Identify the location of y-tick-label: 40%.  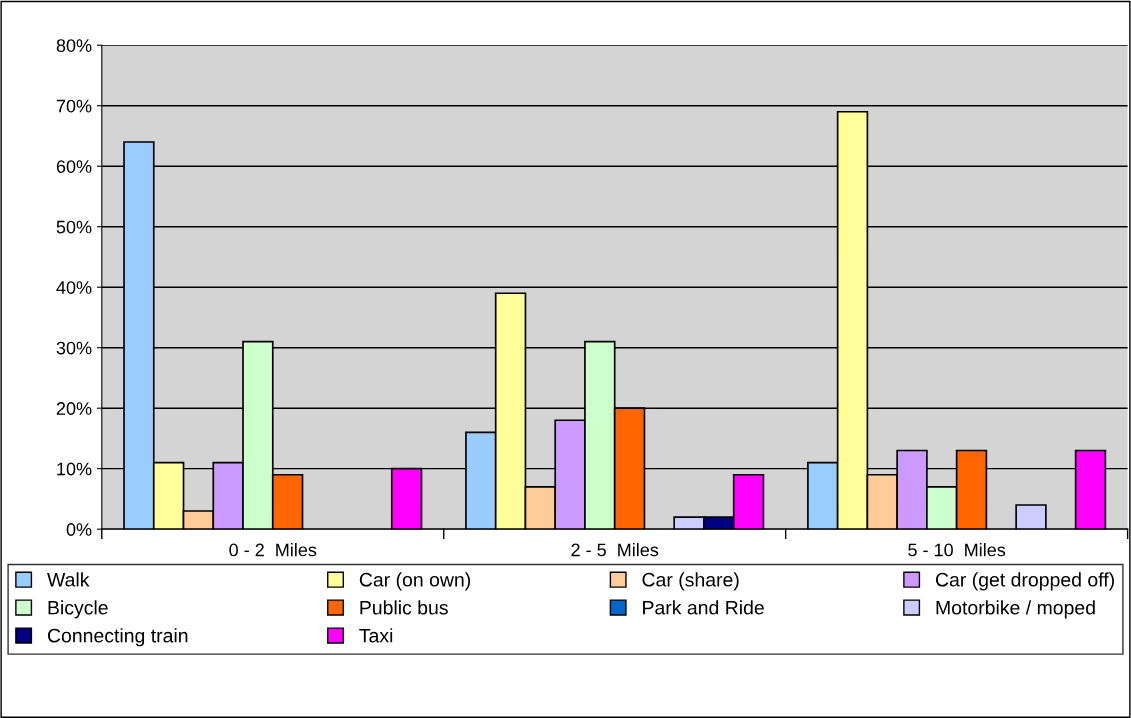
(74, 287).